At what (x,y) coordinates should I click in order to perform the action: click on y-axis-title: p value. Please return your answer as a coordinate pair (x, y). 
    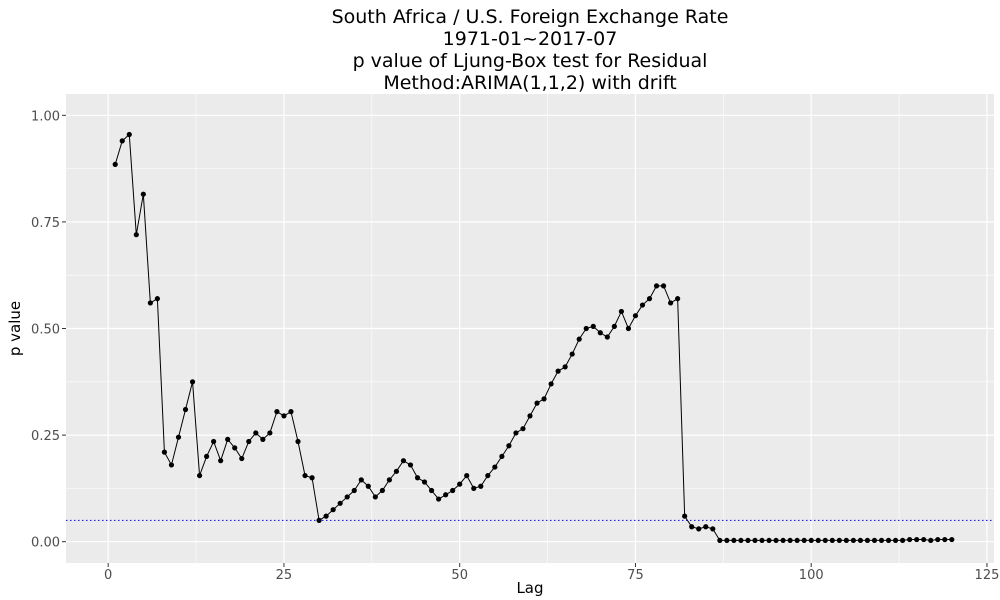
    Looking at the image, I should click on (15, 328).